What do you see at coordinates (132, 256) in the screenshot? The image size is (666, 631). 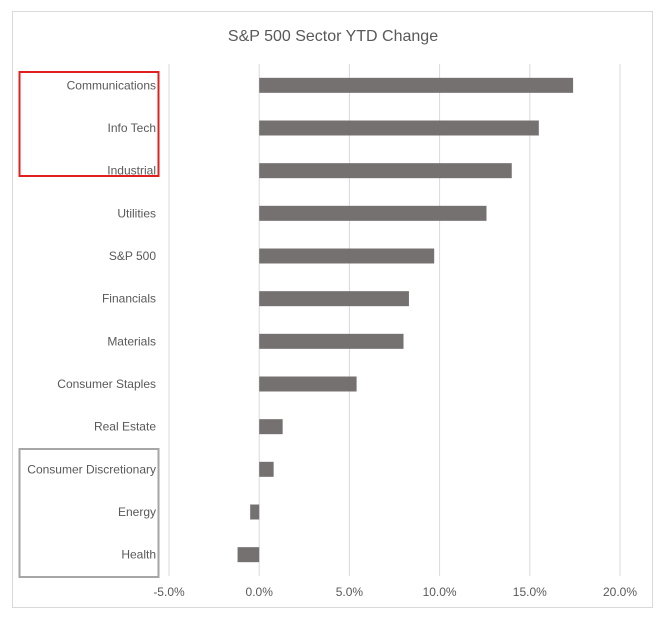 I see `category-label-4: S&P 500` at bounding box center [132, 256].